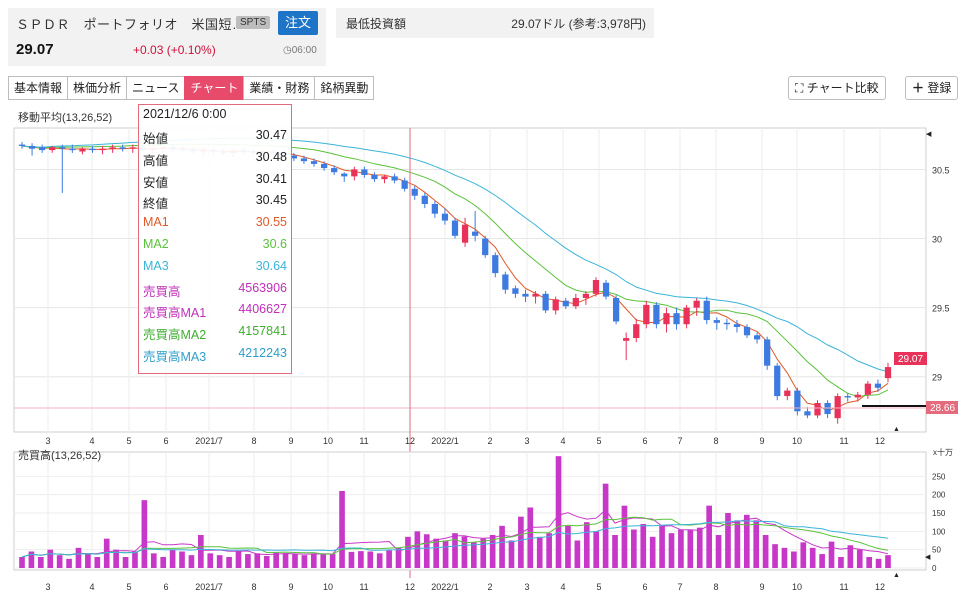  Describe the element at coordinates (896, 575) in the screenshot. I see `scroll-up-arrow-icon-2: ▲` at that location.